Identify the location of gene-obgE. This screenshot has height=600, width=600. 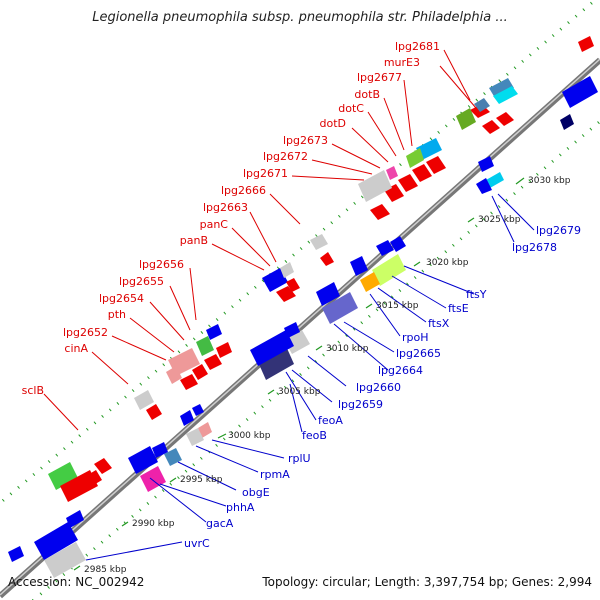
(173, 457).